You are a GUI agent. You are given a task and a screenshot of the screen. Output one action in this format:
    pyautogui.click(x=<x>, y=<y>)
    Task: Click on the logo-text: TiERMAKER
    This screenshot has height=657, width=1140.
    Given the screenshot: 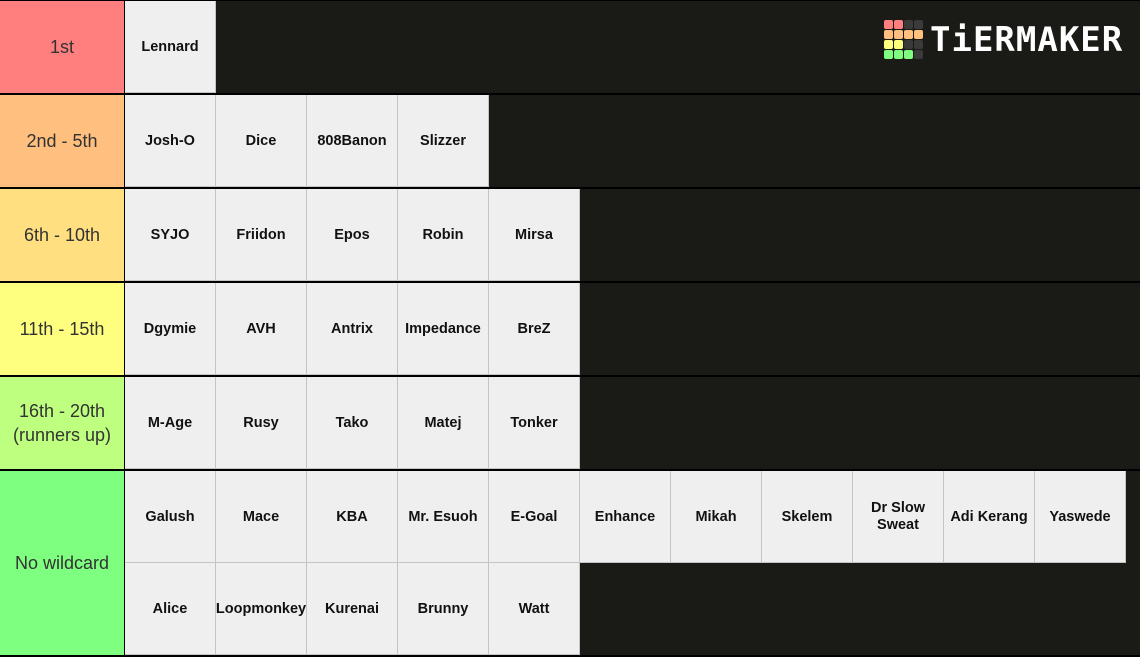 What is the action you would take?
    pyautogui.click(x=1027, y=39)
    